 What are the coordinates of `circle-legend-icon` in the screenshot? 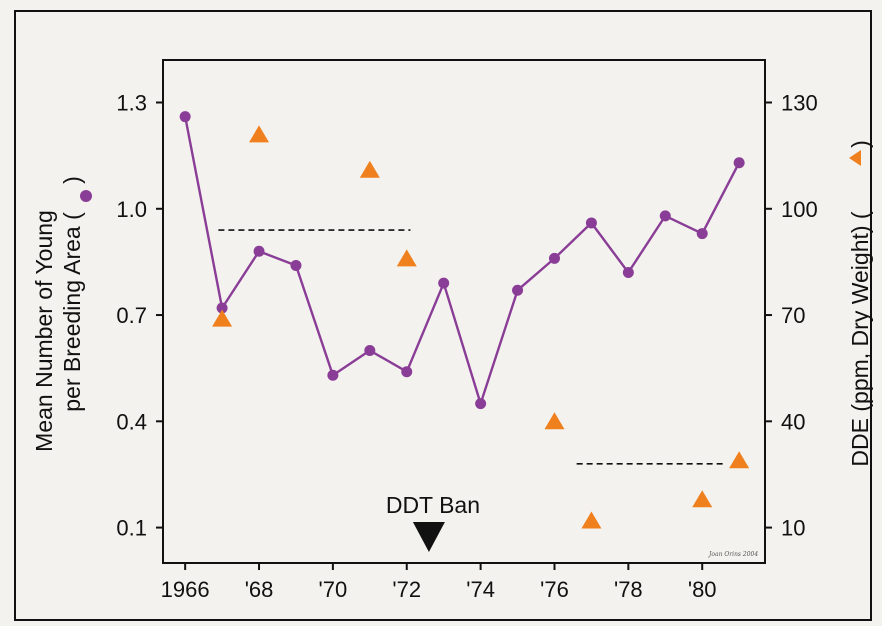 It's located at (86, 196).